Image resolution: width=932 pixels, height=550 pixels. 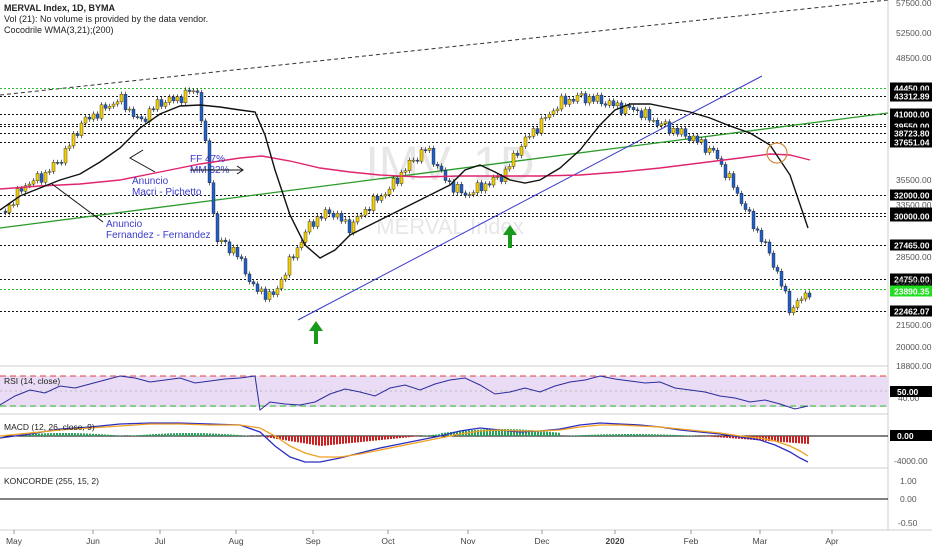 What do you see at coordinates (217, 165) in the screenshot?
I see `annotation-ff: FF 47% MM 32%` at bounding box center [217, 165].